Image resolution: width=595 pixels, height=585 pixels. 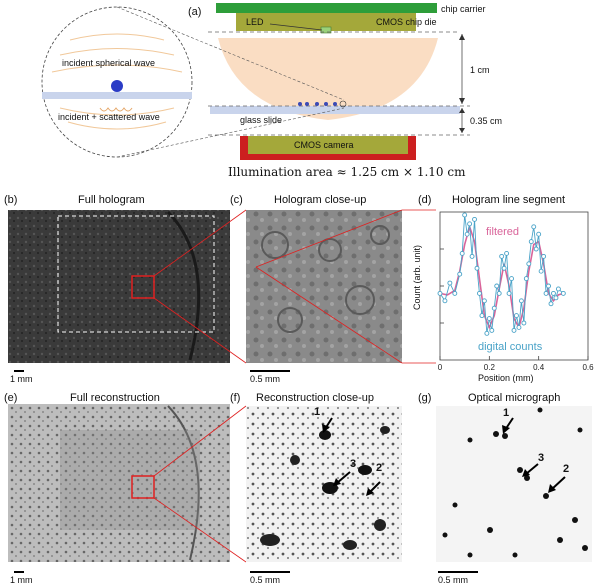 I want to click on marker-g-2: 2, so click(x=566, y=469).